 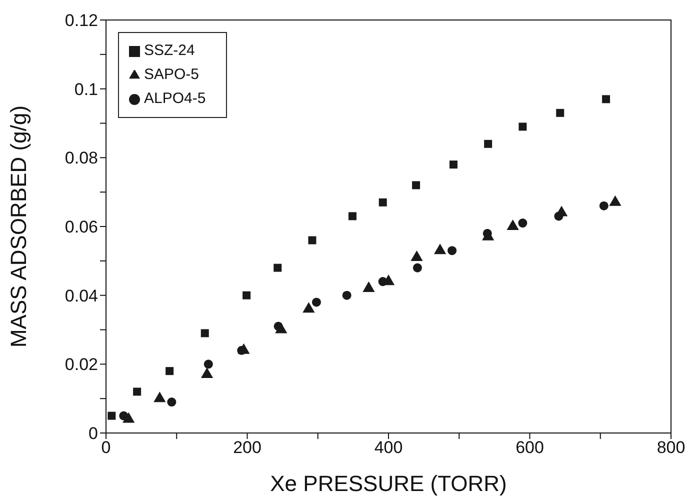 I want to click on x-tick-label: 200, so click(x=247, y=448).